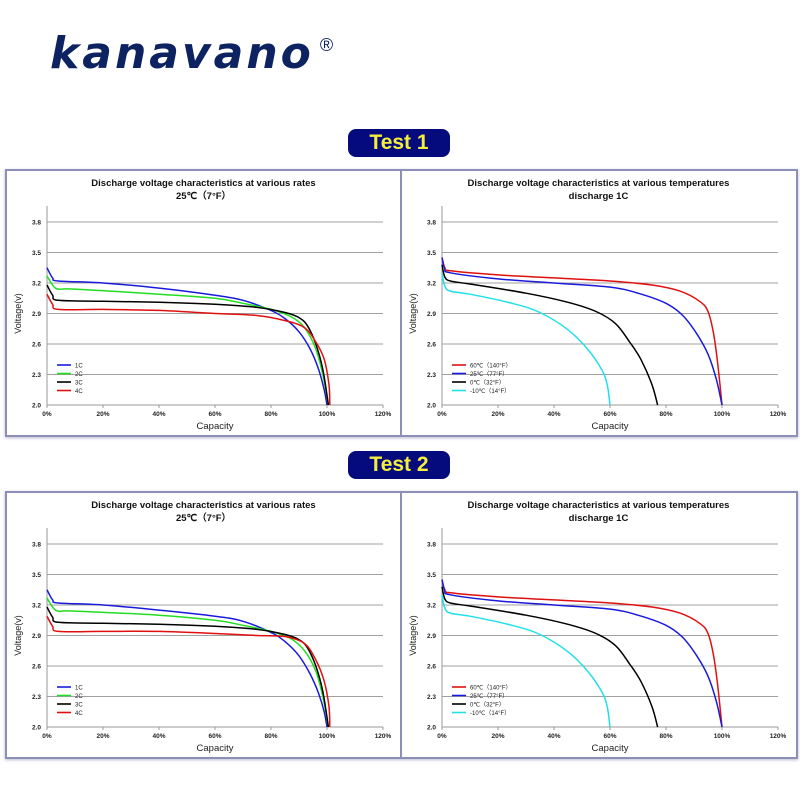 This screenshot has width=800, height=800. I want to click on test-1-badge: Test 1, so click(399, 143).